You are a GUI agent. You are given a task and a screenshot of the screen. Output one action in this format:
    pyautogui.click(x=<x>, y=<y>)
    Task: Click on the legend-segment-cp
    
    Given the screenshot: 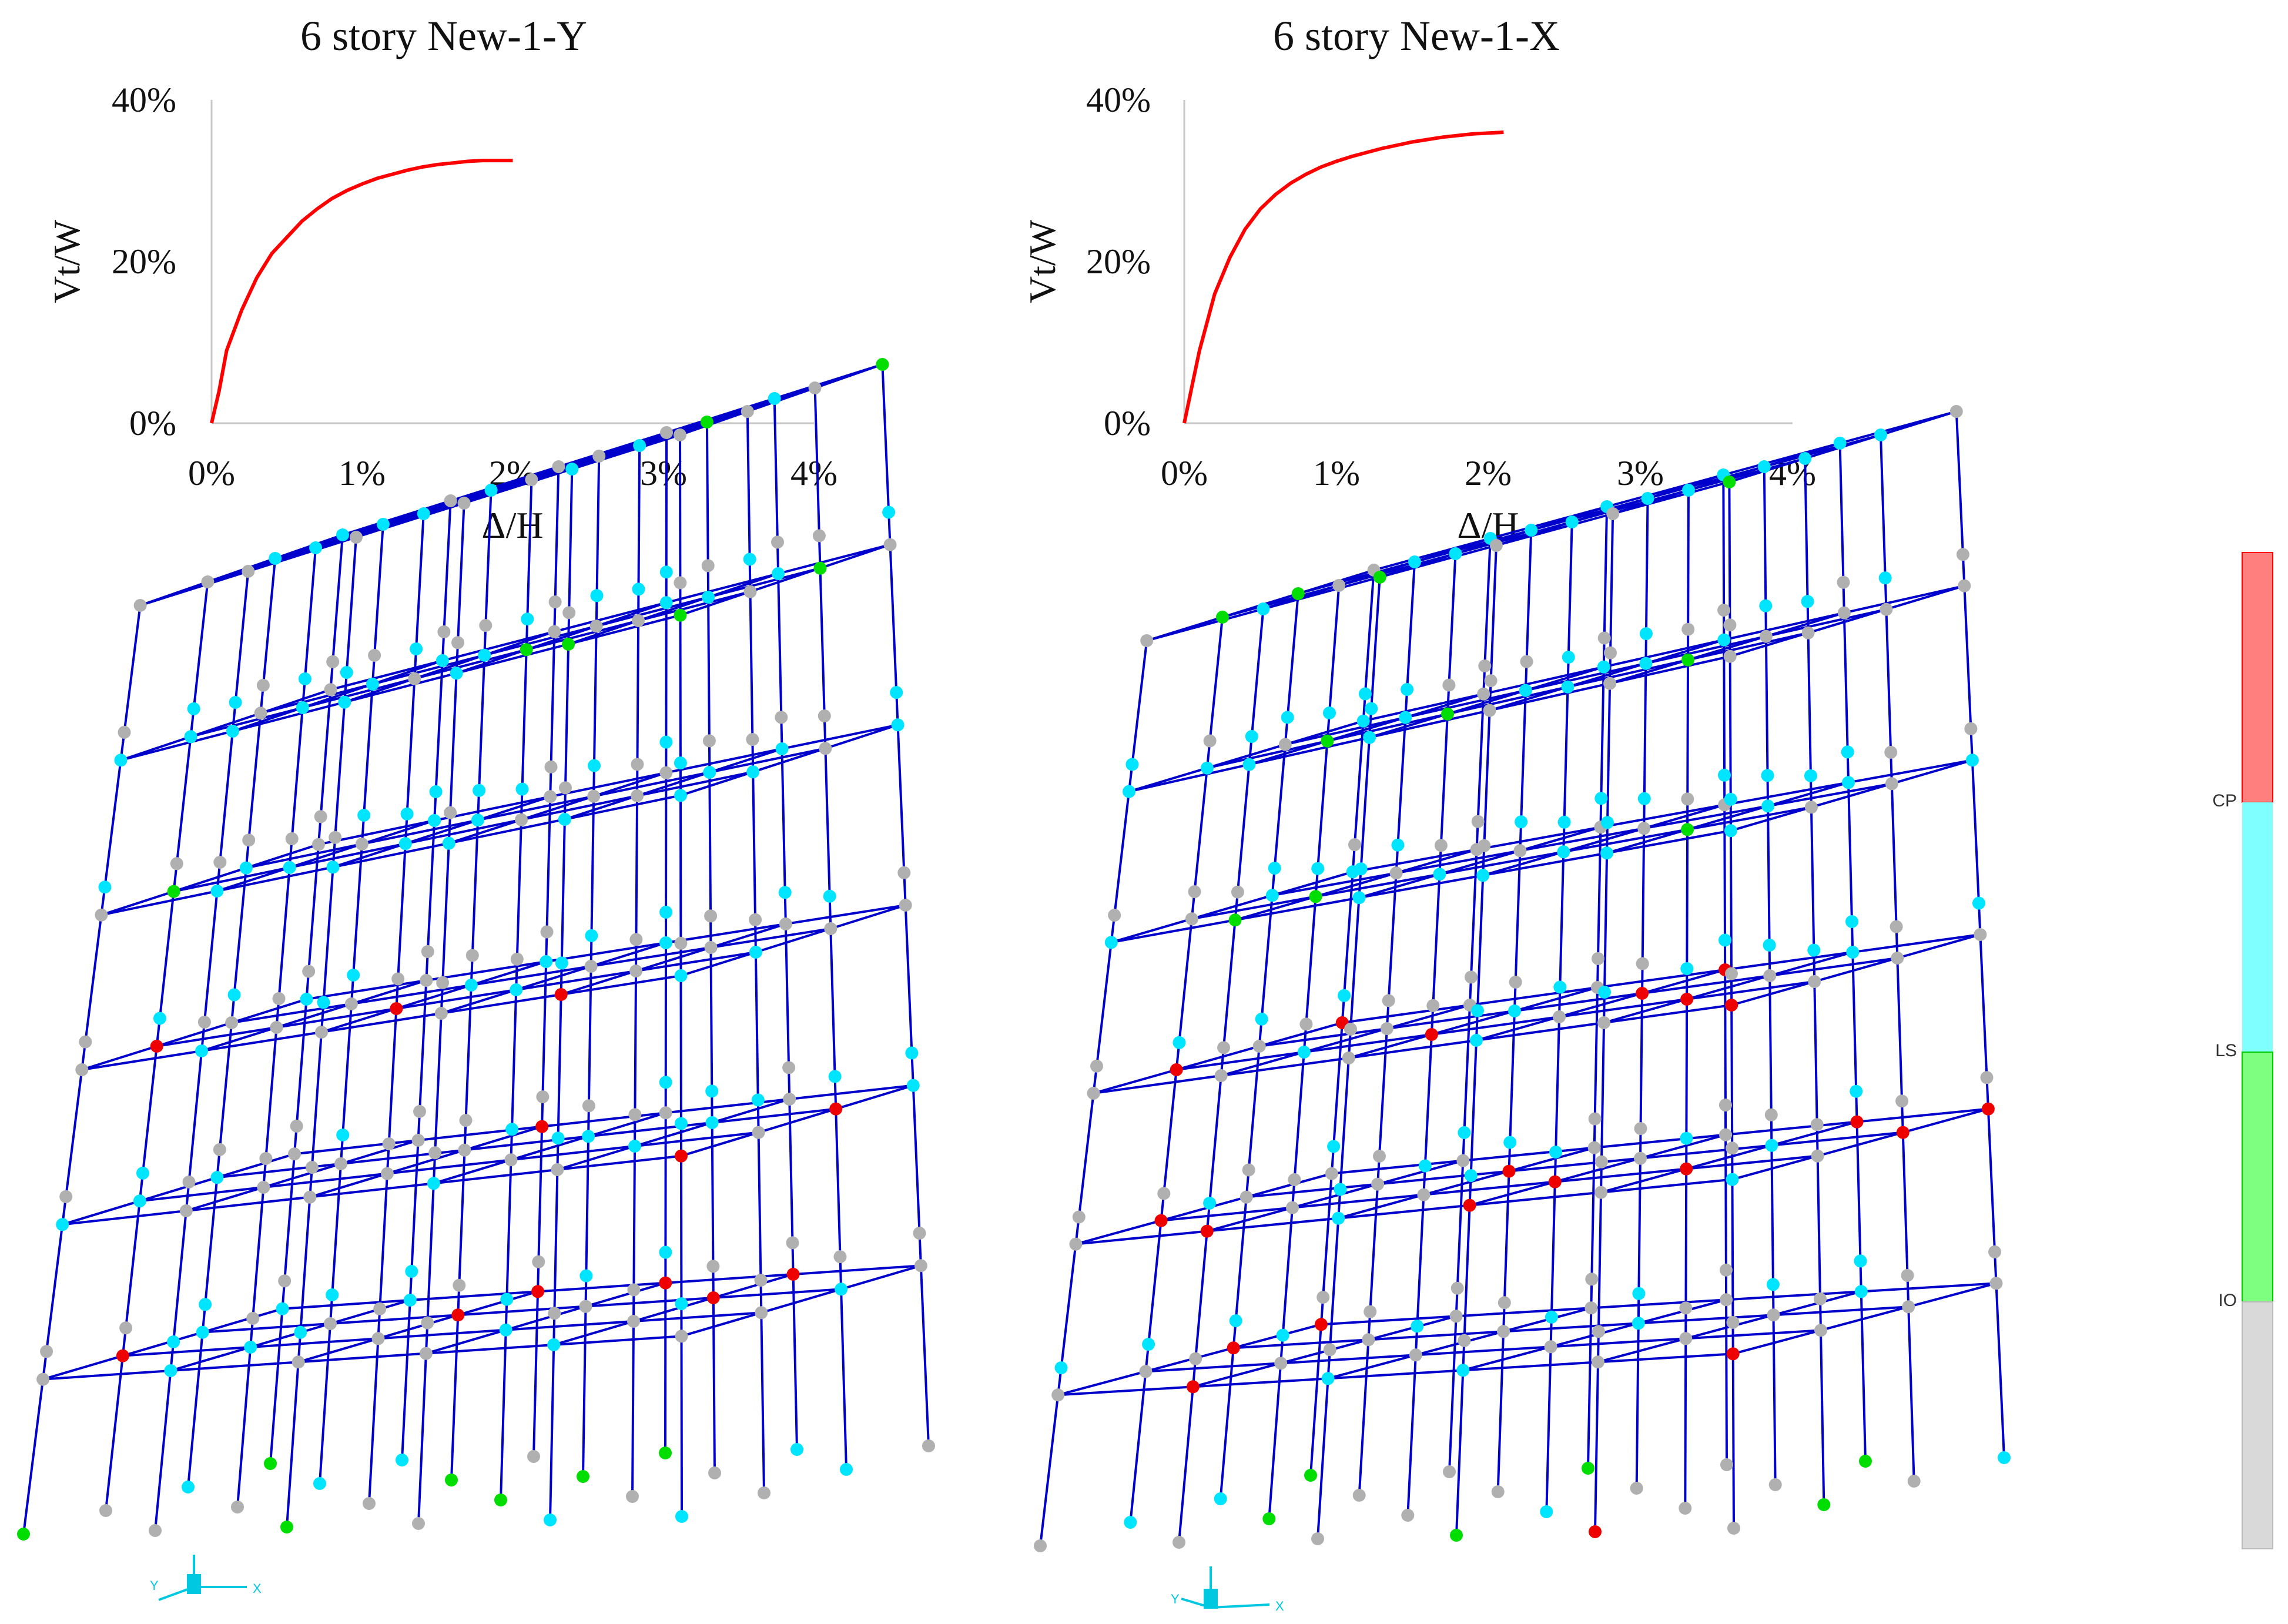 What is the action you would take?
    pyautogui.click(x=2257, y=678)
    